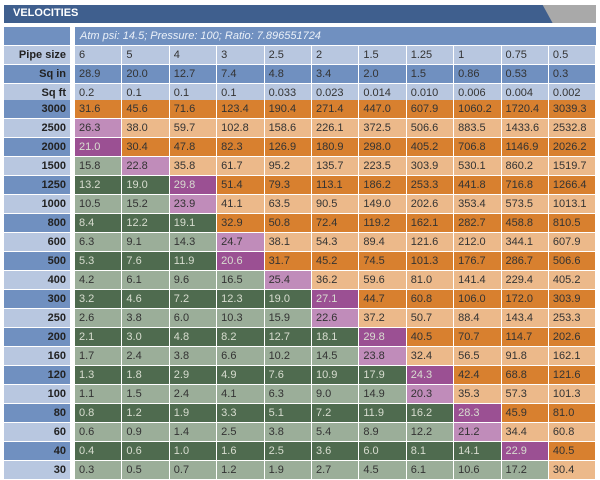 The image size is (600, 480). I want to click on table-cell: 63.5, so click(287, 204).